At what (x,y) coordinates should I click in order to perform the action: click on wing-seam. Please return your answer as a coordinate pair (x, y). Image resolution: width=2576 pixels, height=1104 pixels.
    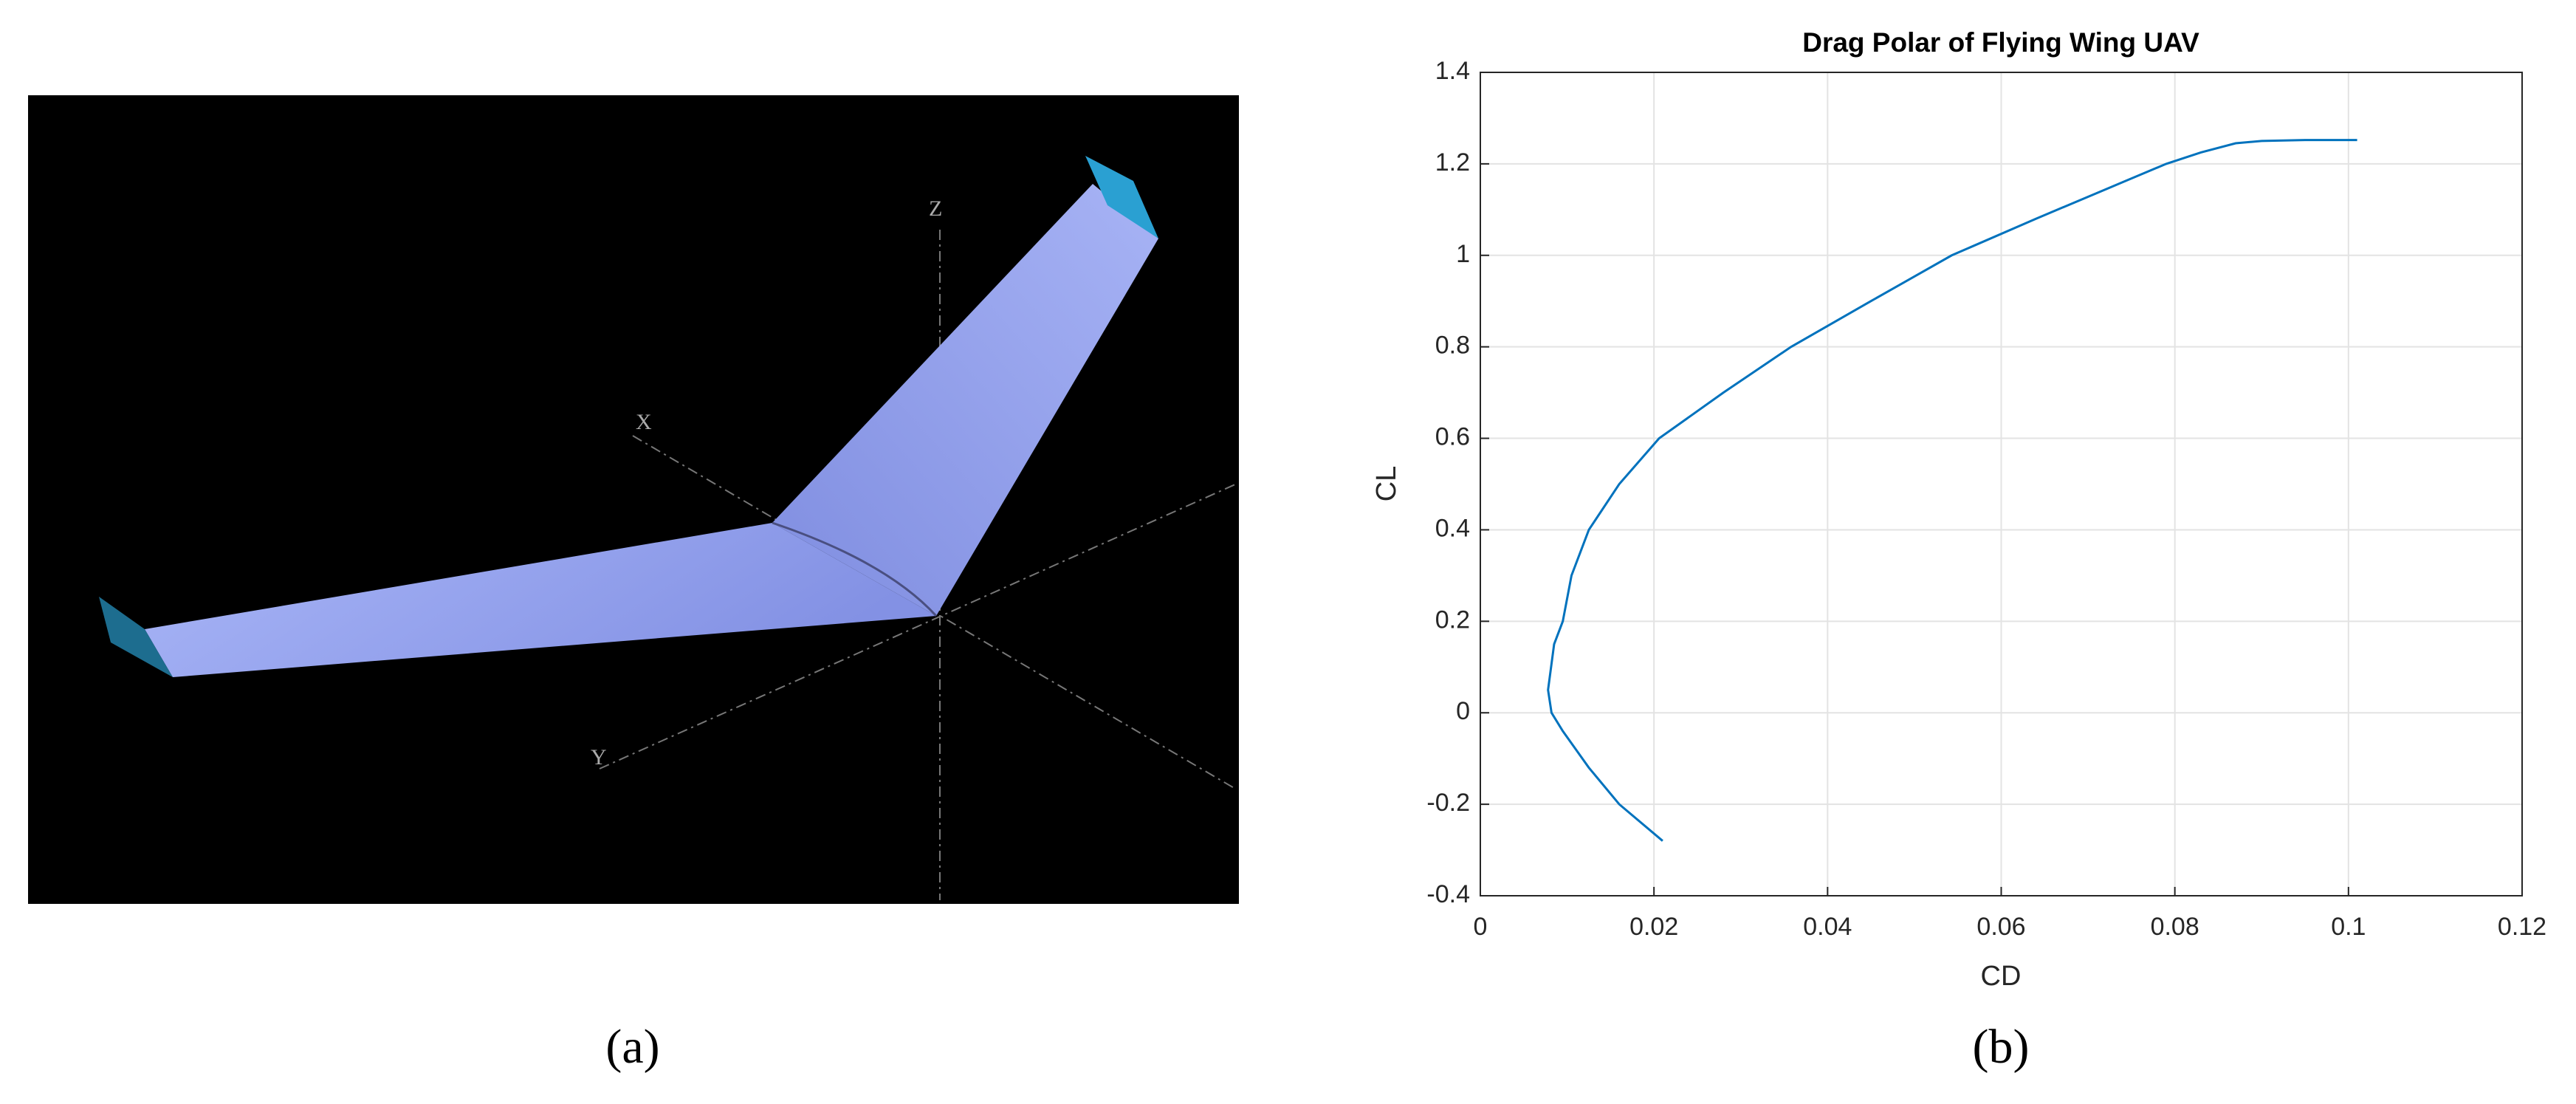
    Looking at the image, I should click on (855, 569).